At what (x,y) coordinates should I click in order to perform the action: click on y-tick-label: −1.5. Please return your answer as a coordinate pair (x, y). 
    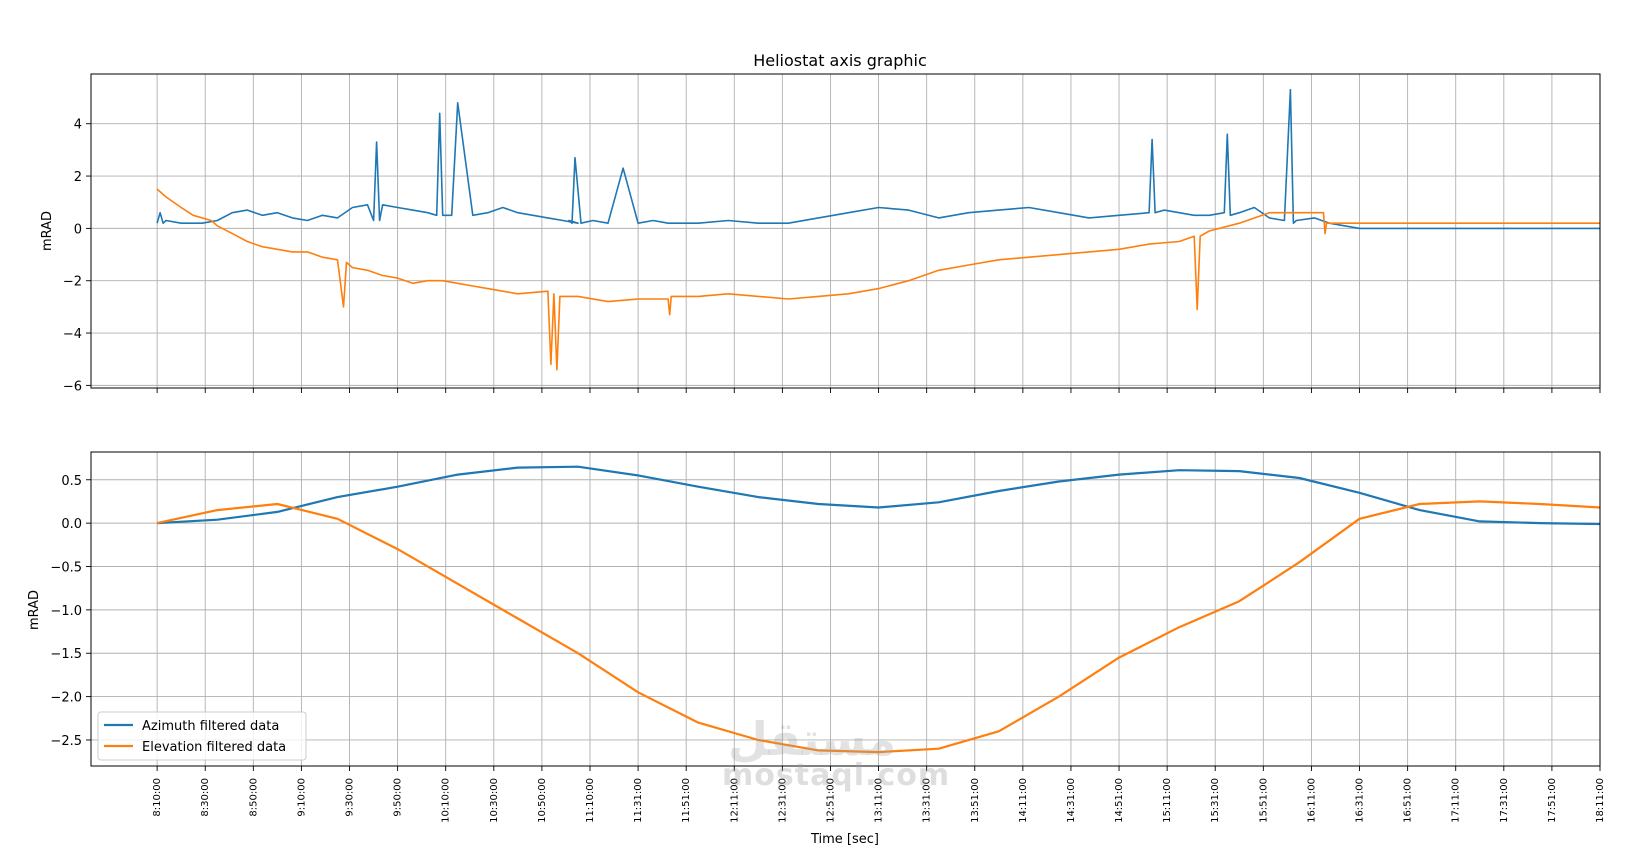
    Looking at the image, I should click on (66, 654).